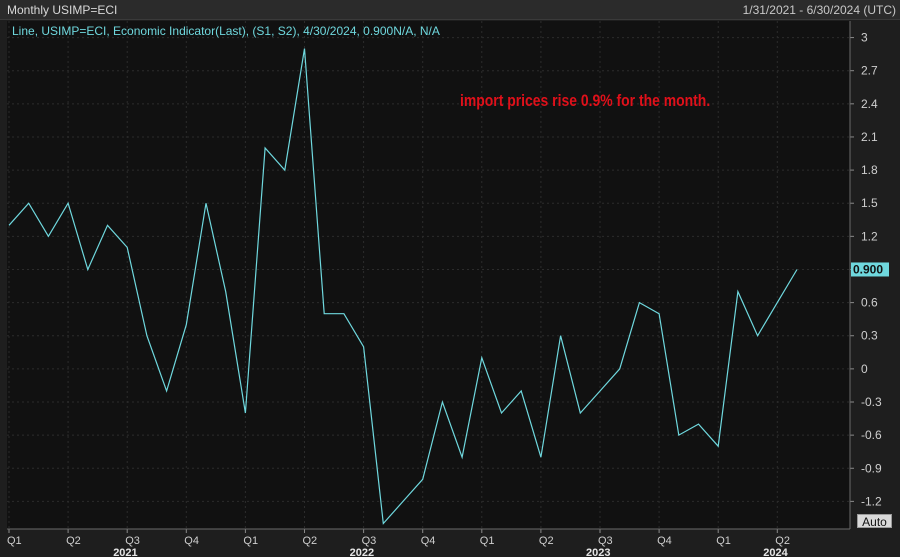 The height and width of the screenshot is (557, 900). Describe the element at coordinates (869, 336) in the screenshot. I see `y-tick-label: 0.3` at that location.